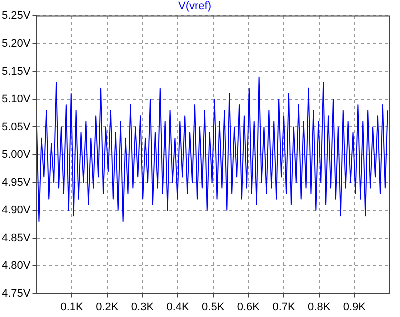 The width and height of the screenshot is (400, 317). Describe the element at coordinates (214, 307) in the screenshot. I see `x-tick-label: 0.5K` at that location.